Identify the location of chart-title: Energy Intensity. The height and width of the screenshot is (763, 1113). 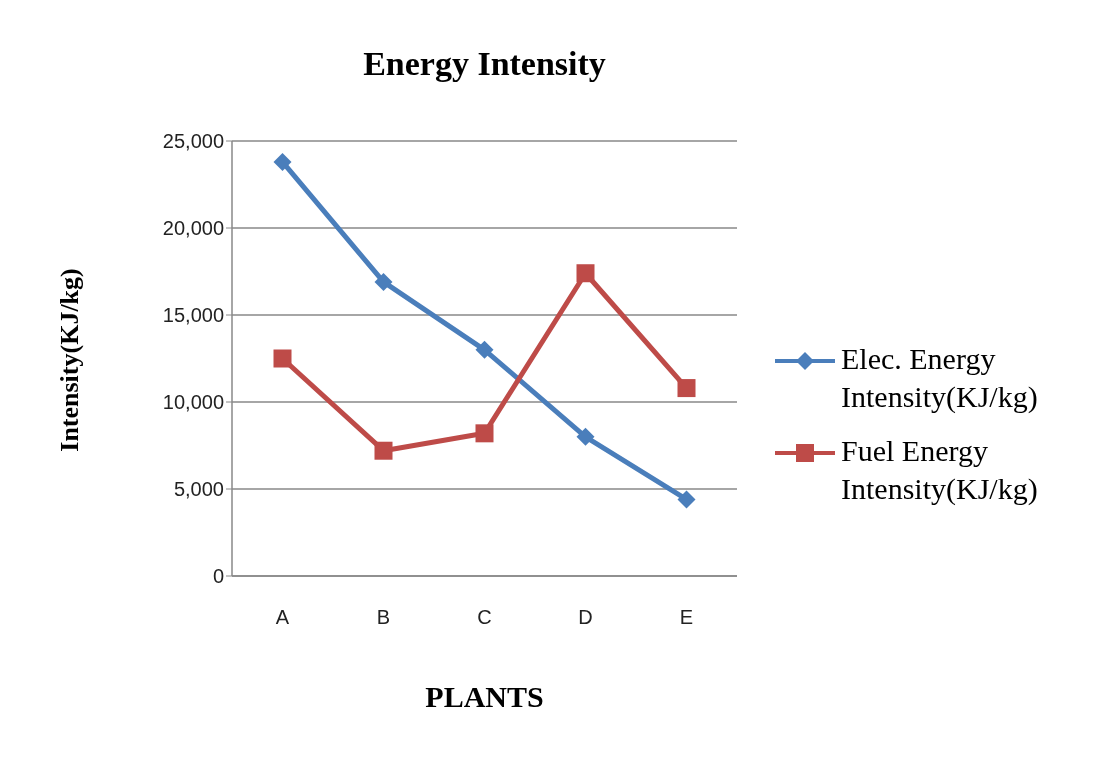
(484, 64).